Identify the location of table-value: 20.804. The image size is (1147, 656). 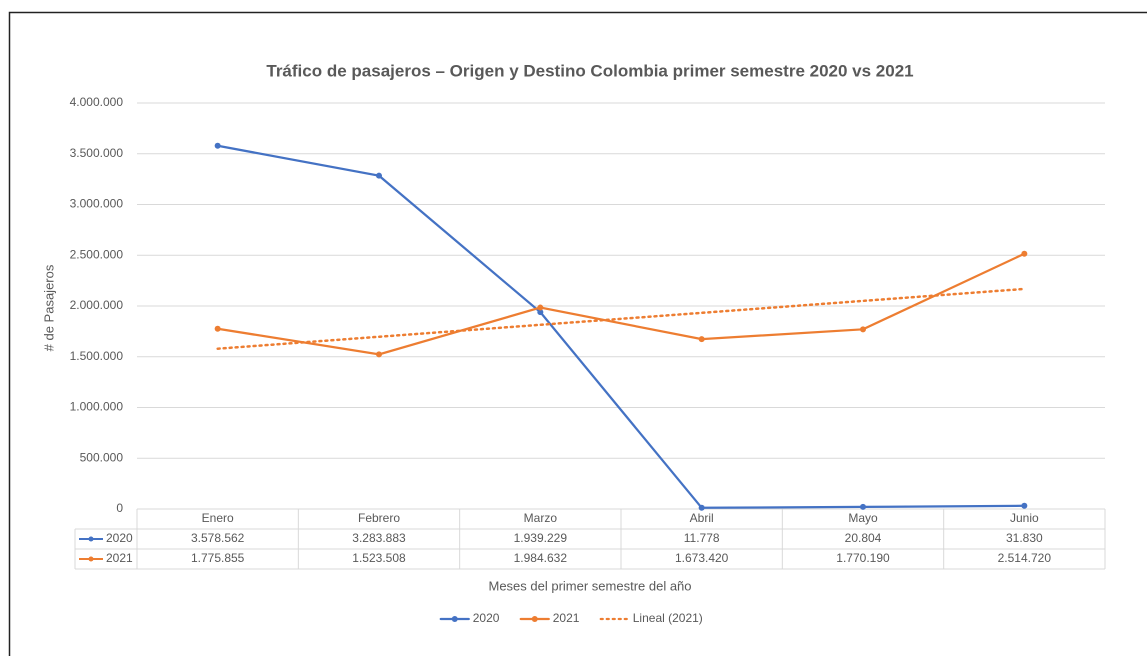
(863, 538).